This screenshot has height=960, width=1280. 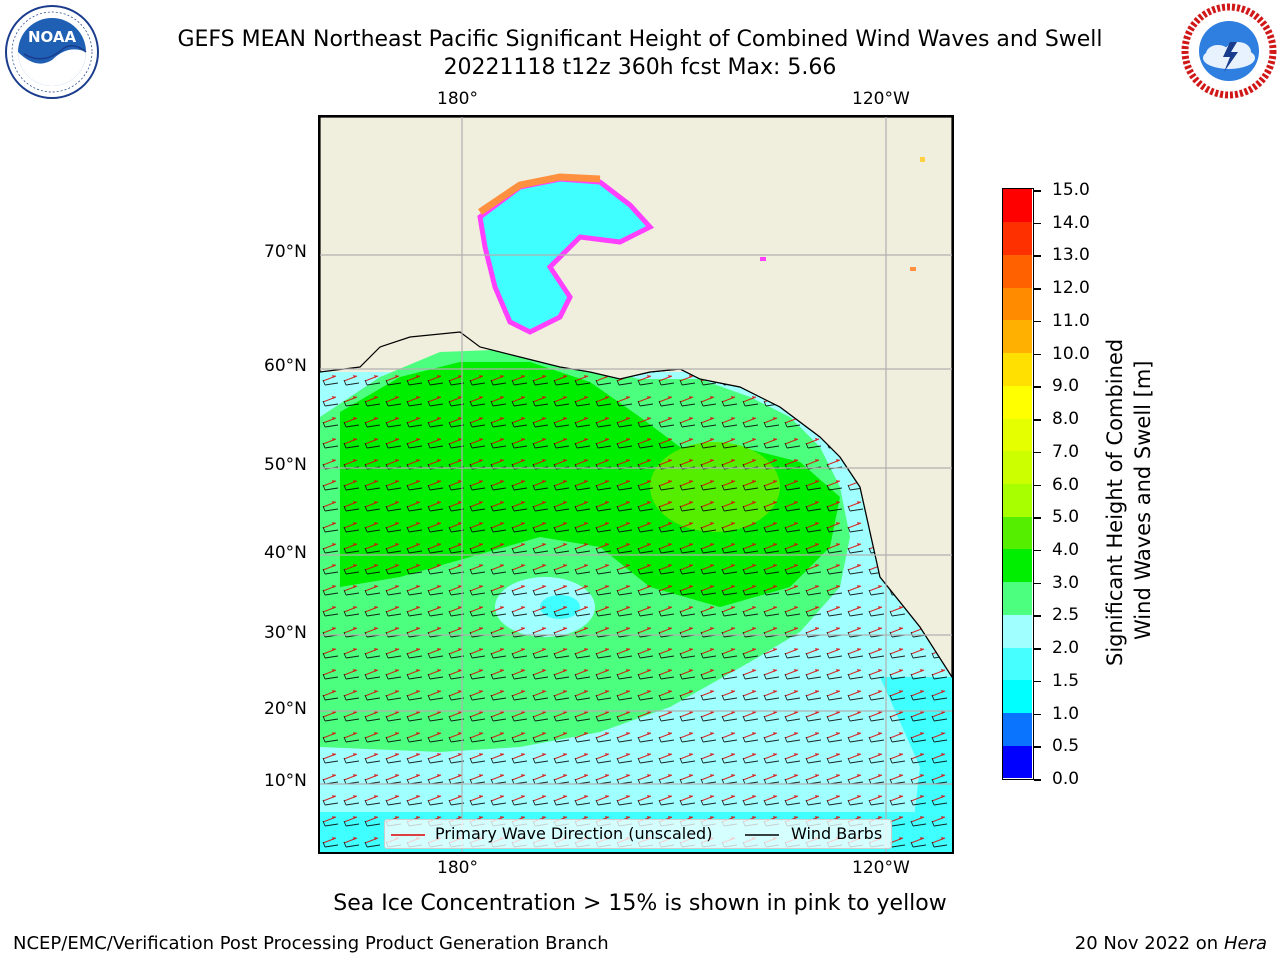 I want to click on colorbar-tick-label: 0.0, so click(x=1066, y=779).